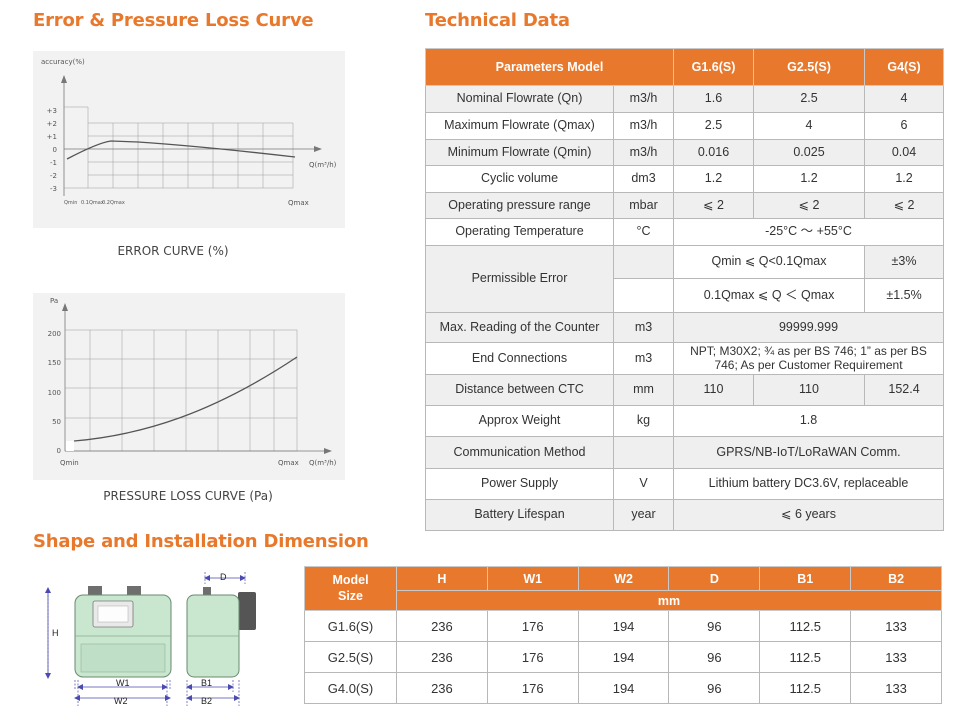 The width and height of the screenshot is (972, 720). I want to click on tech-row: Nominal Flowrate (Qn) m3/h 1.6 2.5 4, so click(685, 99).